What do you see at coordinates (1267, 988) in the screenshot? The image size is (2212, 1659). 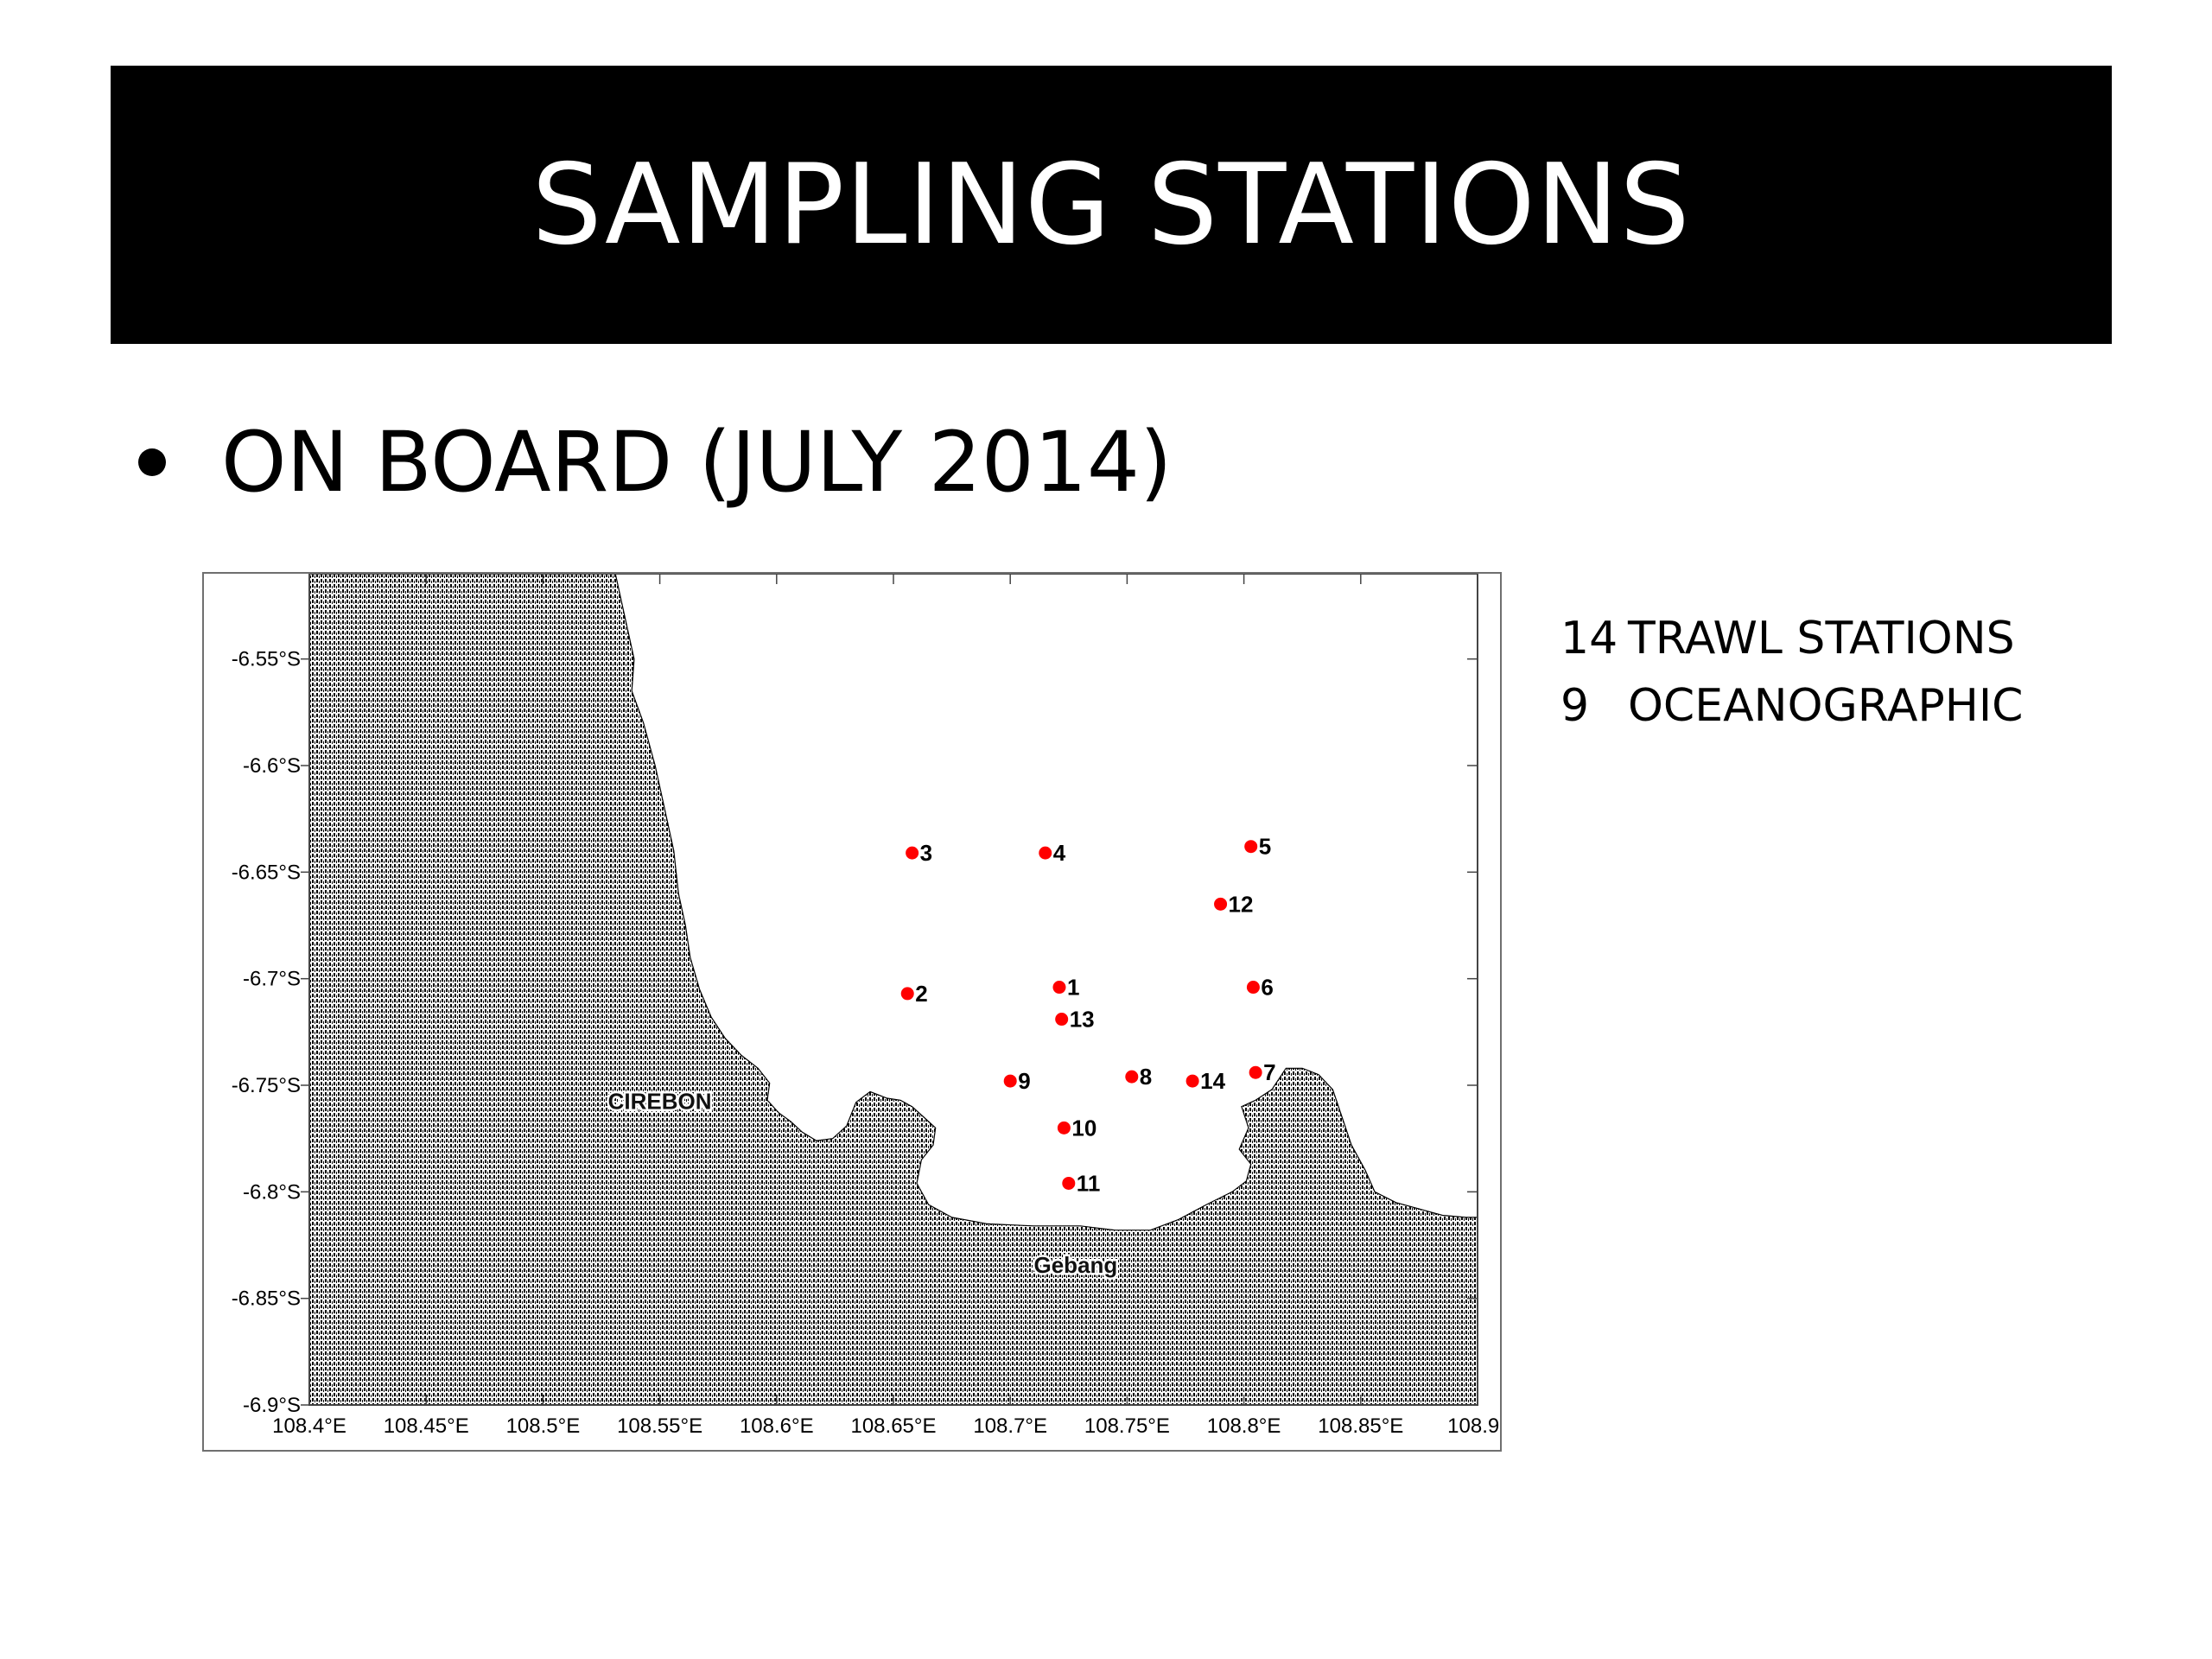 I see `station-label: 6` at bounding box center [1267, 988].